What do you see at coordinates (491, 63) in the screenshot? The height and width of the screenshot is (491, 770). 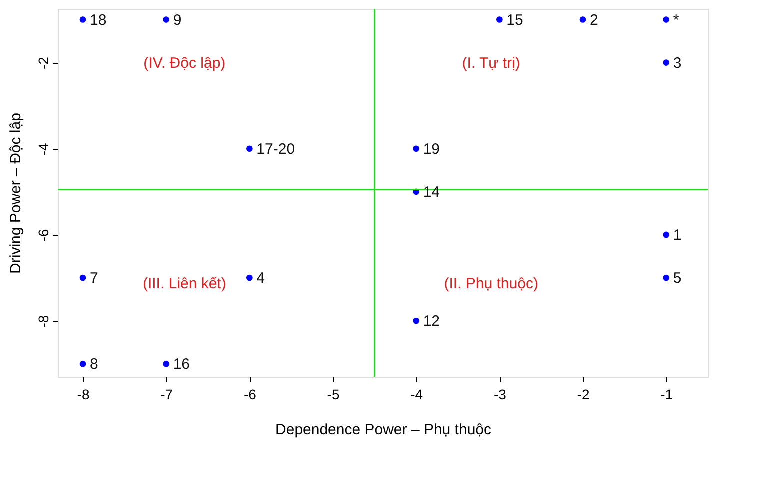 I see `annotation: (I. Tự trị)` at bounding box center [491, 63].